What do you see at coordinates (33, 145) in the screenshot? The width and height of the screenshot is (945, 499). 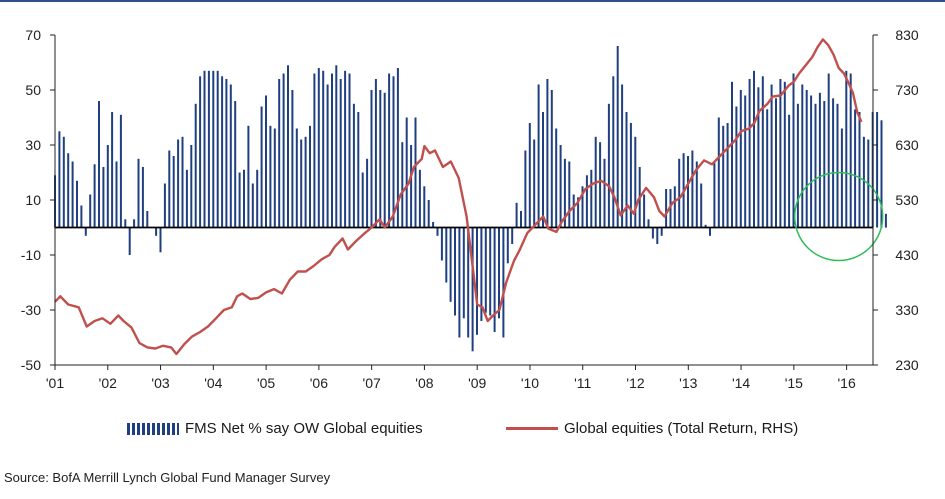 I see `left-tick-label: 30` at bounding box center [33, 145].